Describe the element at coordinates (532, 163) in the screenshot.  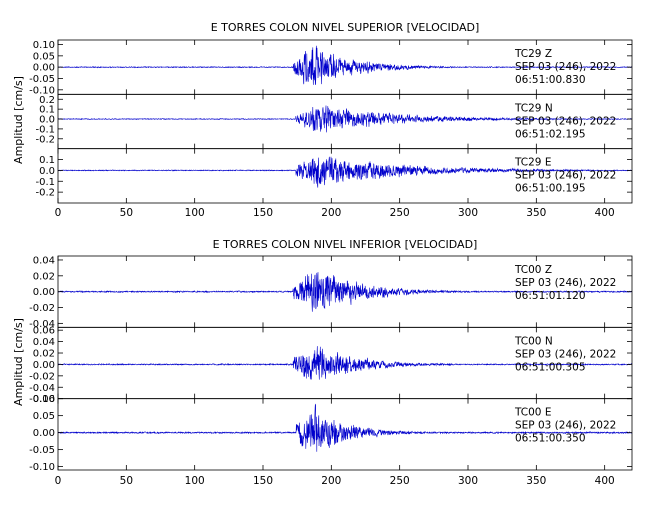
I see `station-component-label: TC29 E` at that location.